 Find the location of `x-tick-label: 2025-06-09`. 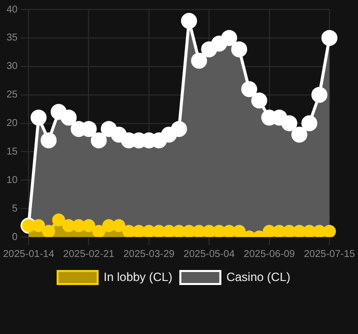

x-tick-label: 2025-06-09 is located at coordinates (270, 254).